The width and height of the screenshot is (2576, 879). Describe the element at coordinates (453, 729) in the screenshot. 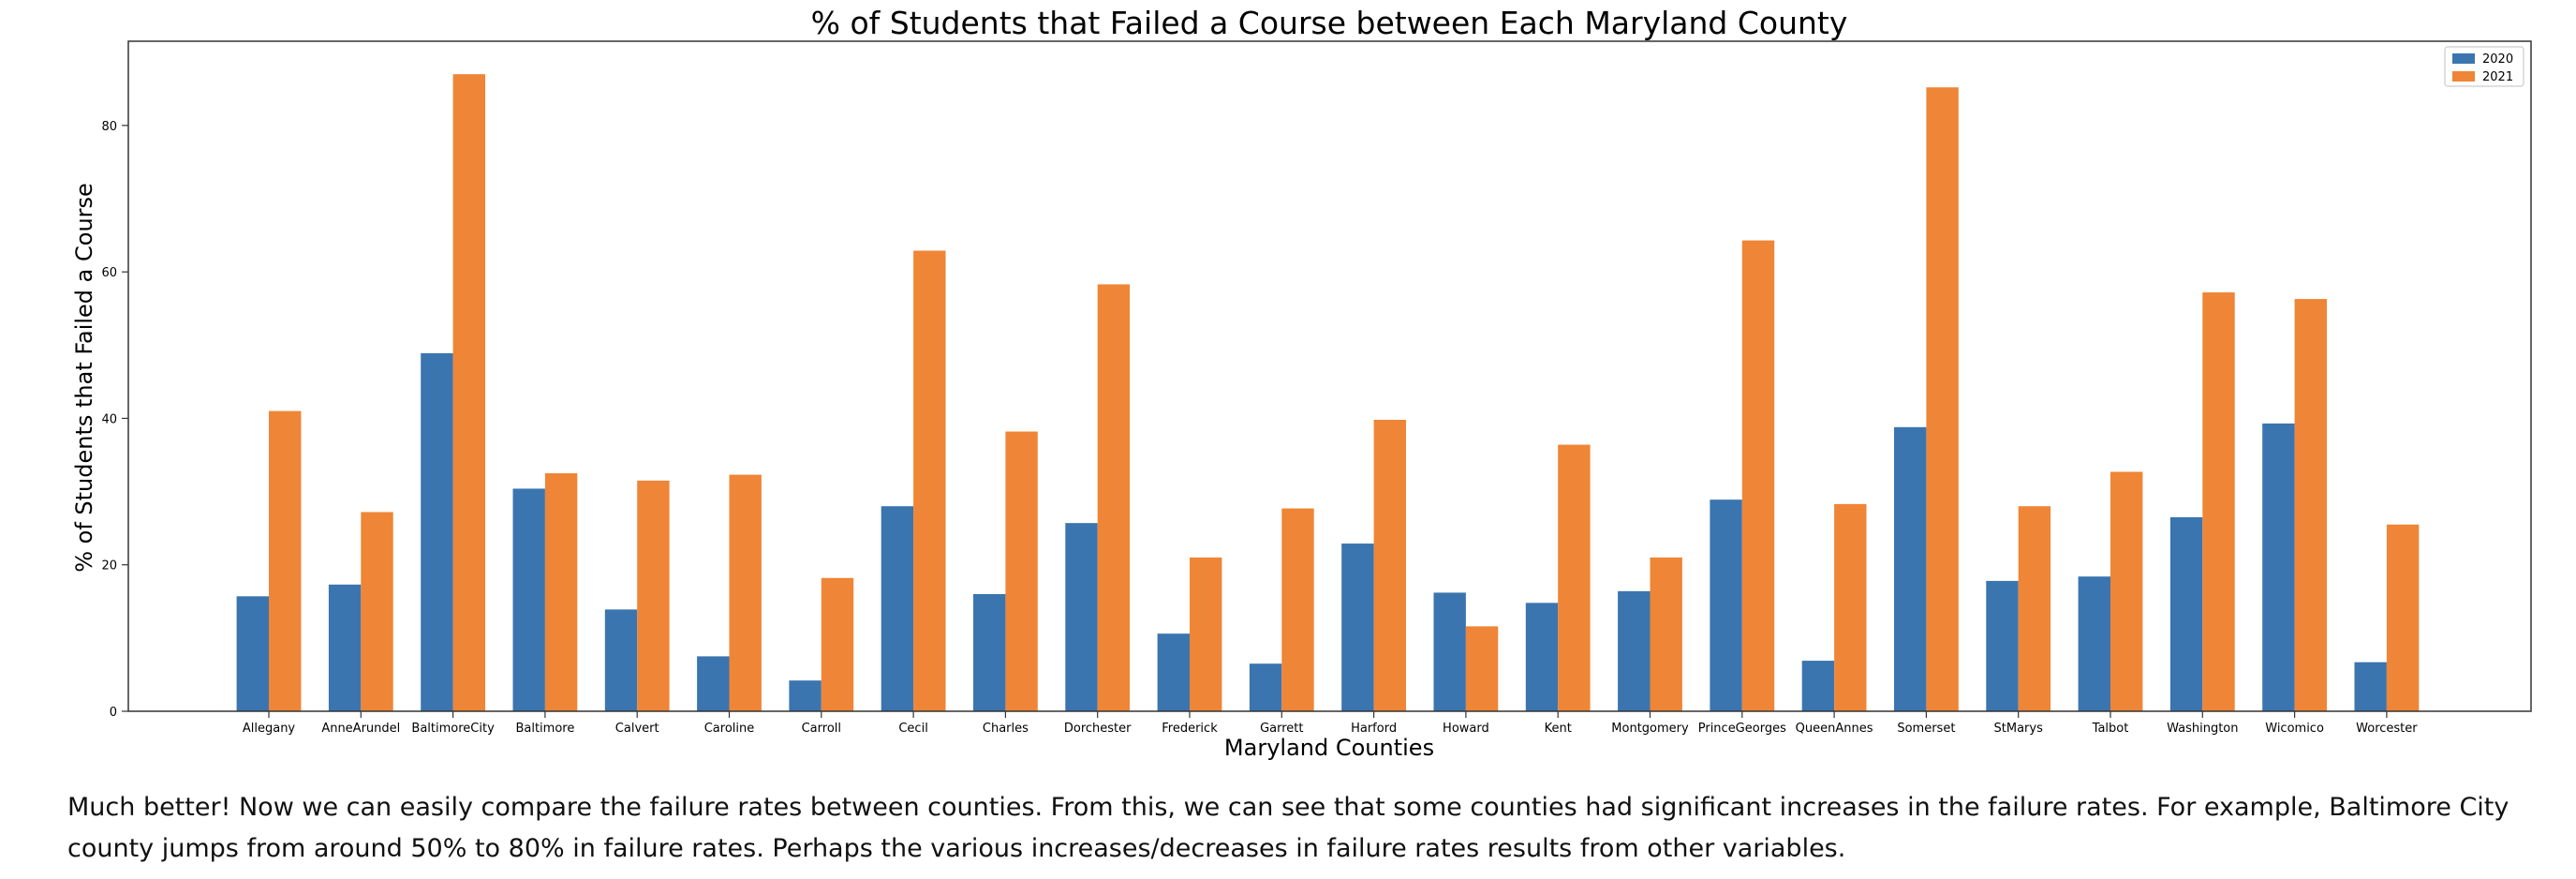

I see `x-tick-label: BaltimoreCity` at that location.